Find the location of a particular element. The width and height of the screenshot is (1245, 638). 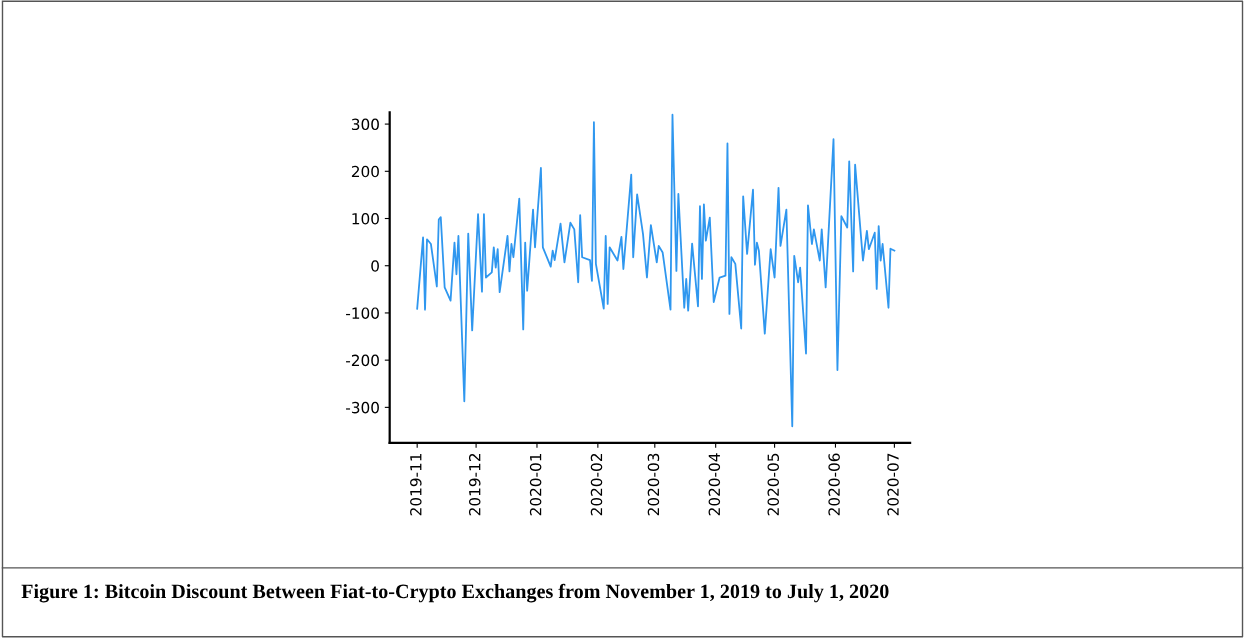

x-tick-label: 2019-11 is located at coordinates (416, 484).